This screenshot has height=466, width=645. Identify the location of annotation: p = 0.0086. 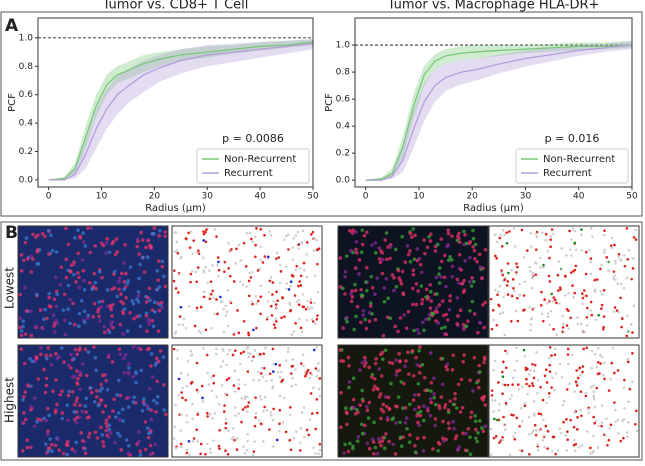
(253, 138).